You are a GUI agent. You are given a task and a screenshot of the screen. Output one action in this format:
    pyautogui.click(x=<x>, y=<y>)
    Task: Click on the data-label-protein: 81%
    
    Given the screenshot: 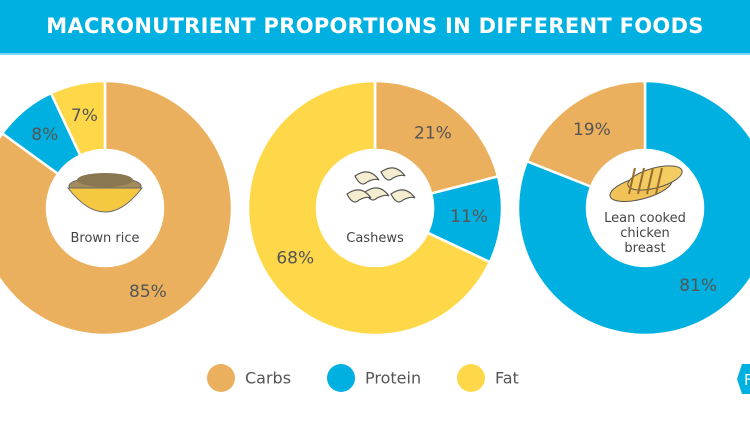 What is the action you would take?
    pyautogui.click(x=698, y=286)
    